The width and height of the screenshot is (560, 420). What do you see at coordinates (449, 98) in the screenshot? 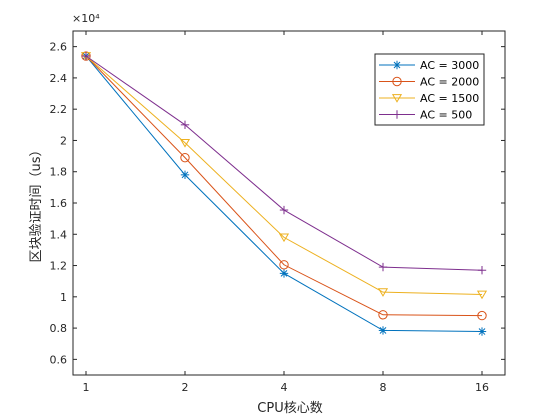
I see `legend-label: AC = 1500` at bounding box center [449, 98].